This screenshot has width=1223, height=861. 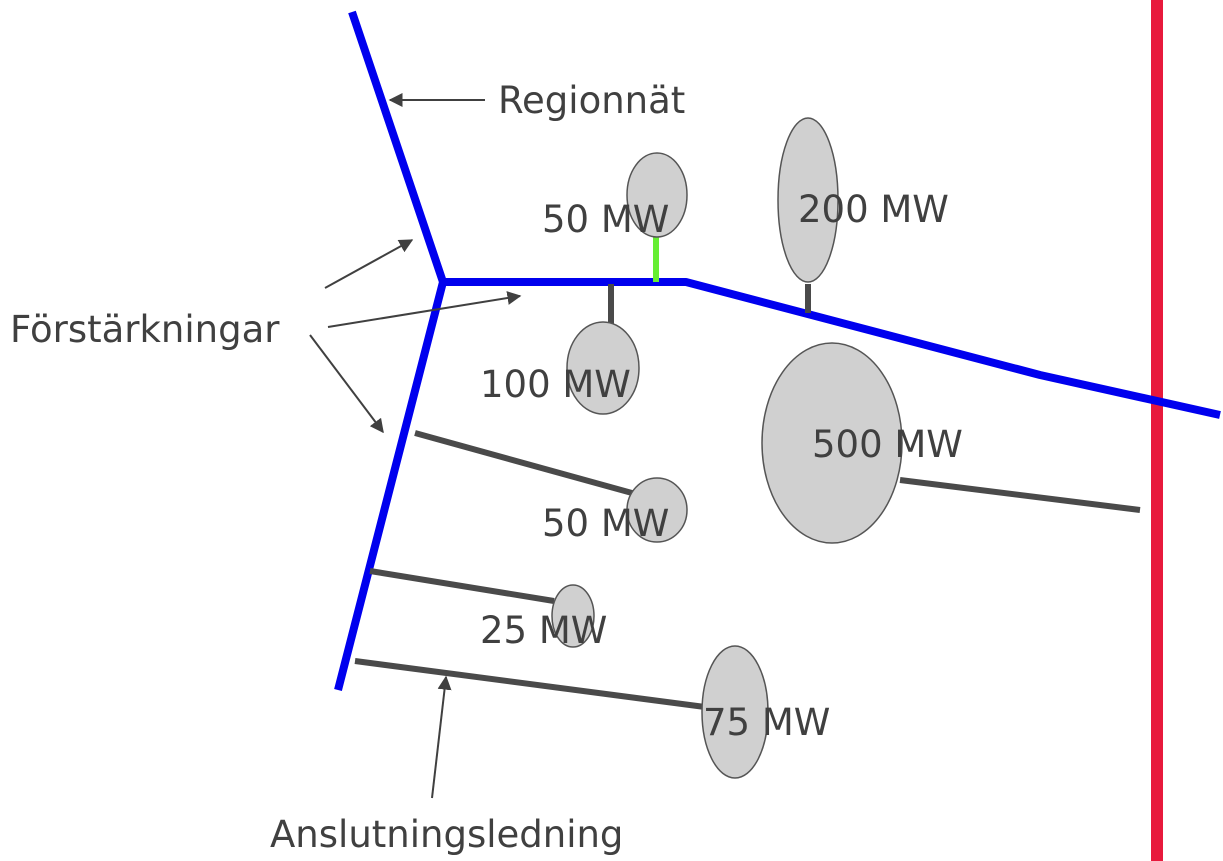 I want to click on node-label: 500 MW, so click(x=887, y=444).